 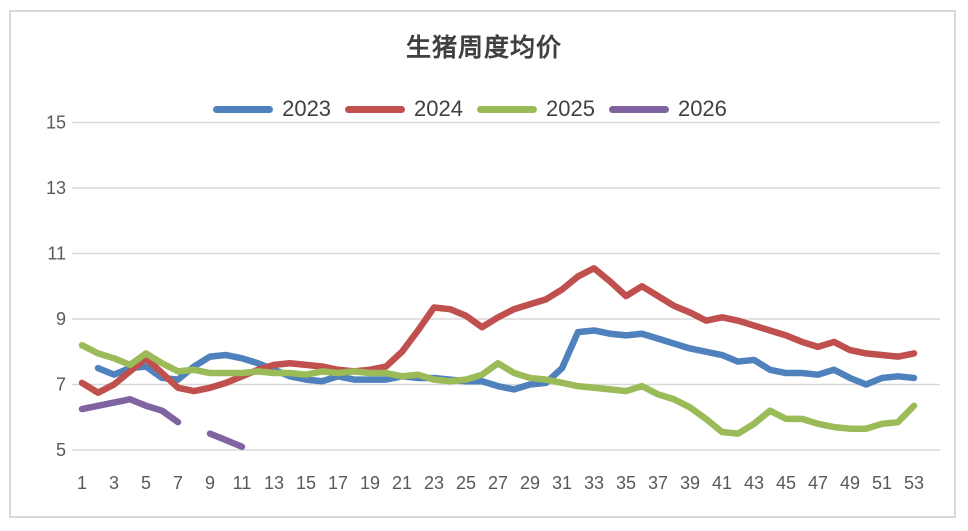 I want to click on svg-text: 23, so click(x=434, y=483).